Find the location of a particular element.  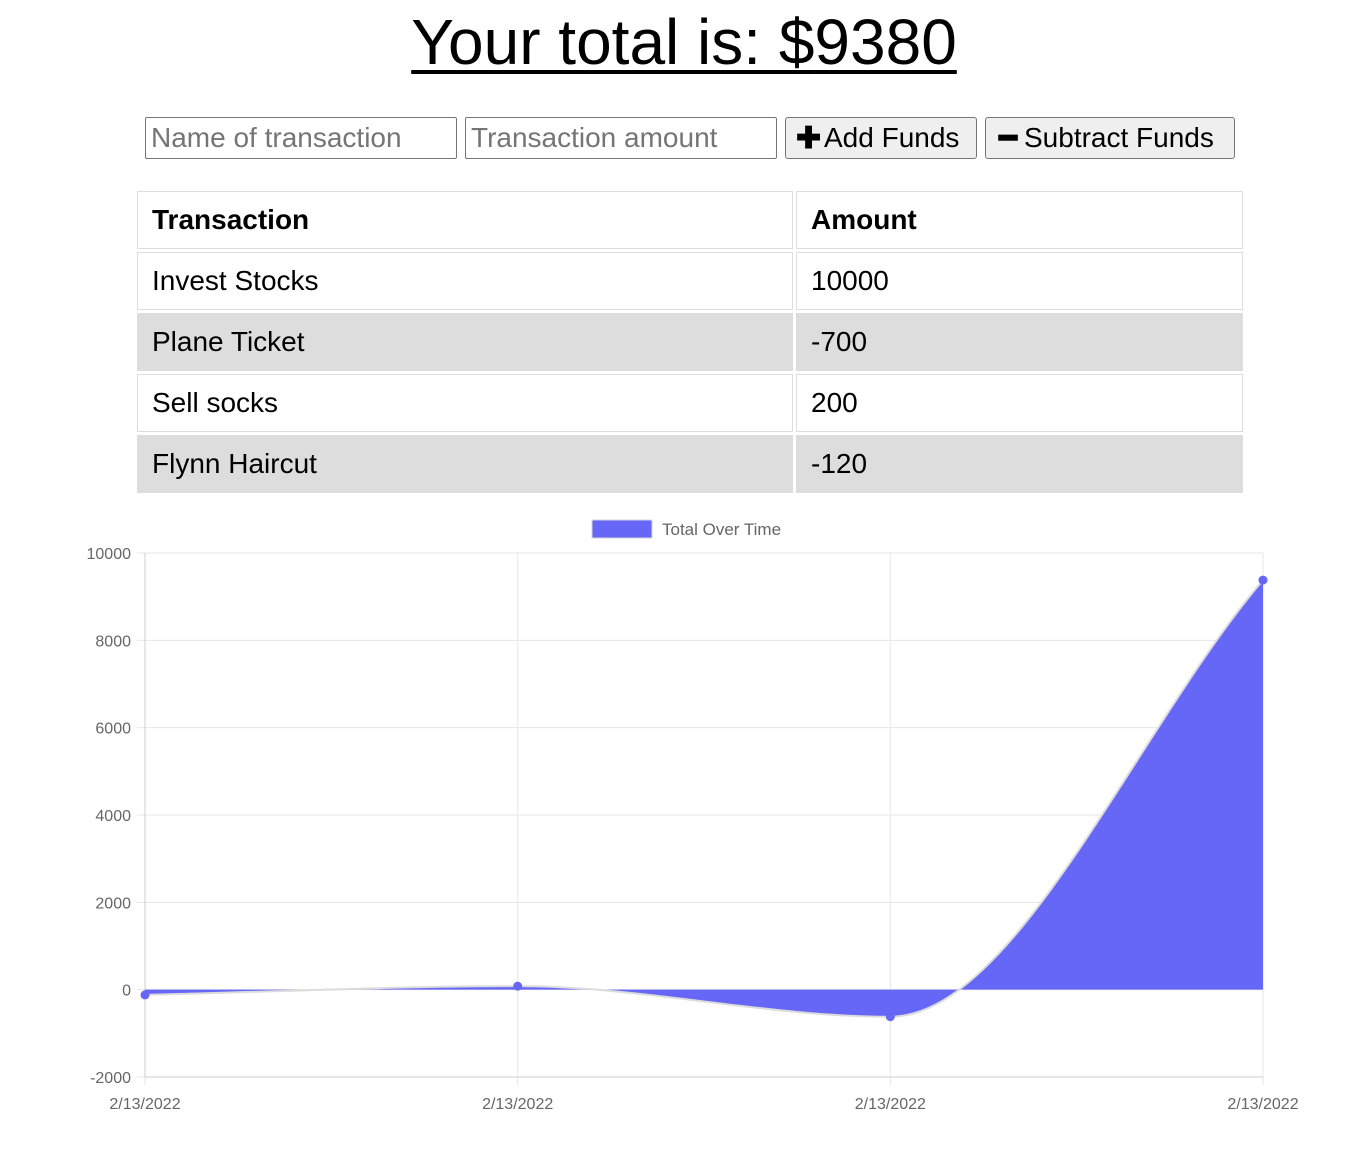

table-row: Plane Ticket -700 is located at coordinates (690, 342).